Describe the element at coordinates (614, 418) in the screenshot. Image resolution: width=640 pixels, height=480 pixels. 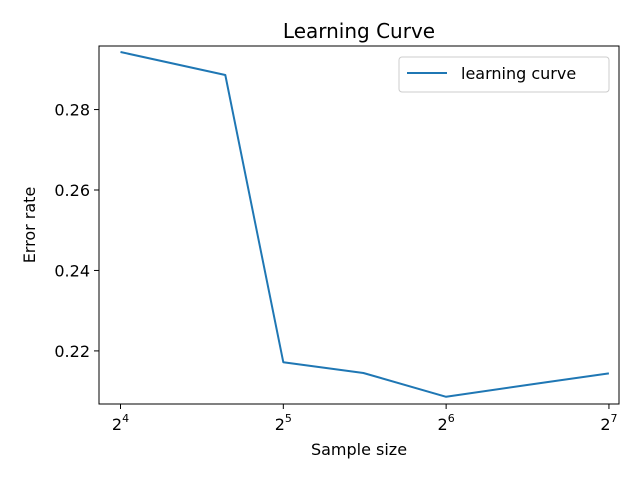
I see `x-tick-exponent: 7` at that location.